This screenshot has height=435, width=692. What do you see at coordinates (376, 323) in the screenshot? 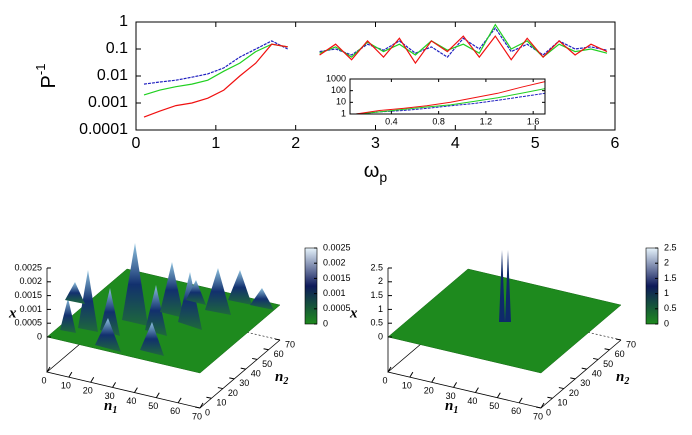
I see `z-tick-label: 0.5` at bounding box center [376, 323].